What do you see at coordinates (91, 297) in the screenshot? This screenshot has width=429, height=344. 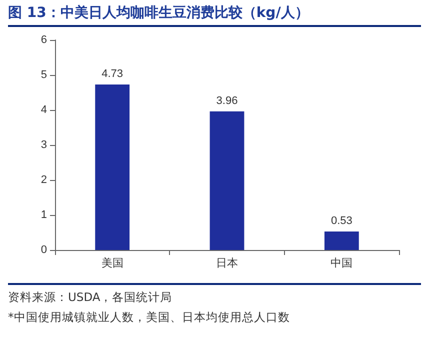 I see `text: 资料来源：USDA，各国统计局` at bounding box center [91, 297].